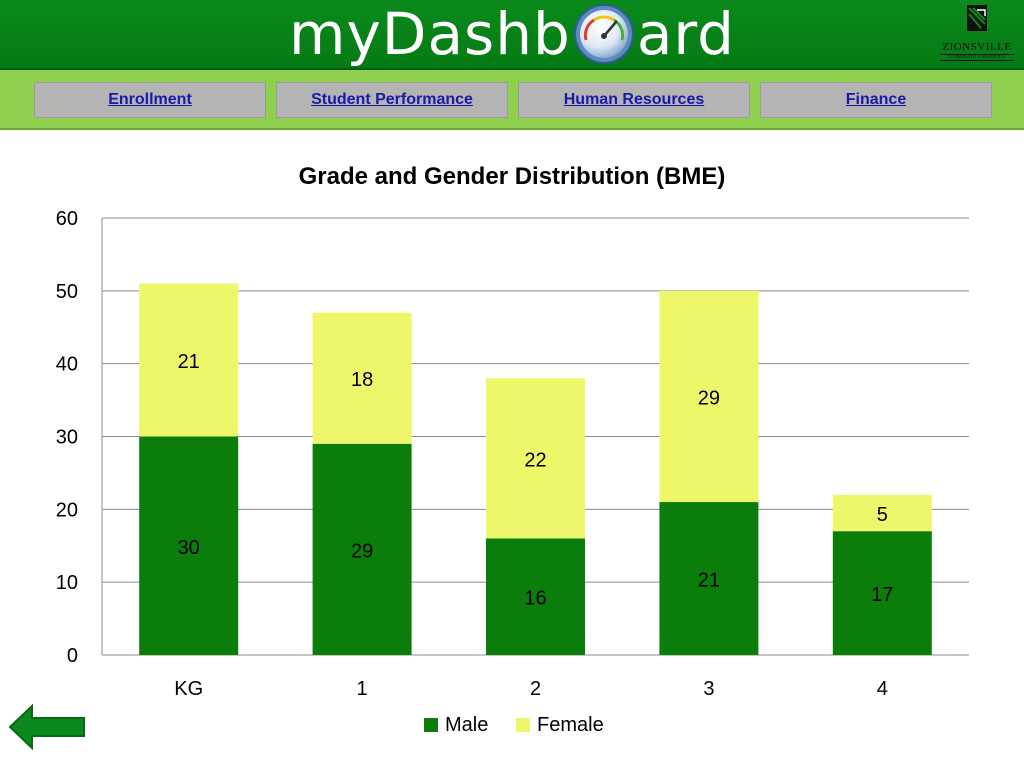  Describe the element at coordinates (977, 47) in the screenshot. I see `school-name: ZIONSVILLE` at that location.